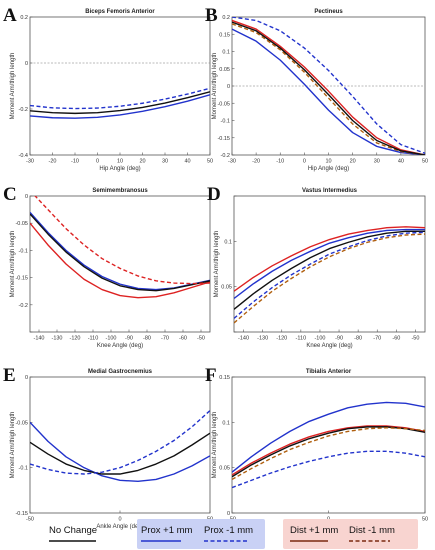 This screenshot has height=550, width=435. I want to click on panel-title: Pectineus, so click(328, 12).